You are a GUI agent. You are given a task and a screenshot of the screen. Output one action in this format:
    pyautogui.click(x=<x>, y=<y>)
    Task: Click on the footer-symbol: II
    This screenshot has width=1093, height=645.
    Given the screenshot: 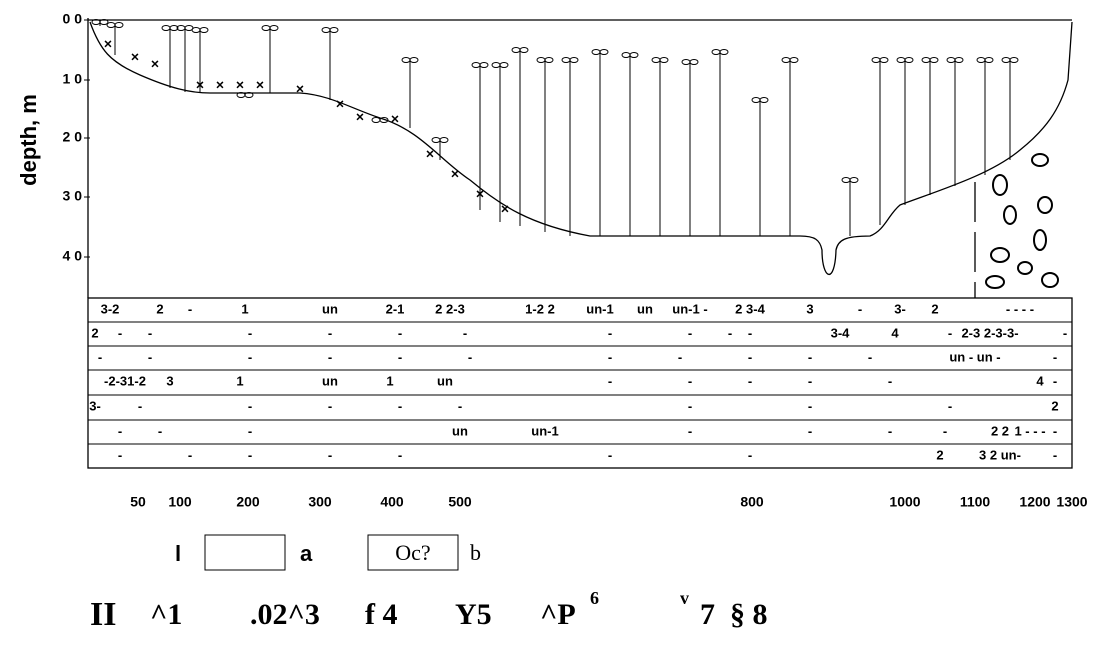 What is the action you would take?
    pyautogui.click(x=103, y=614)
    